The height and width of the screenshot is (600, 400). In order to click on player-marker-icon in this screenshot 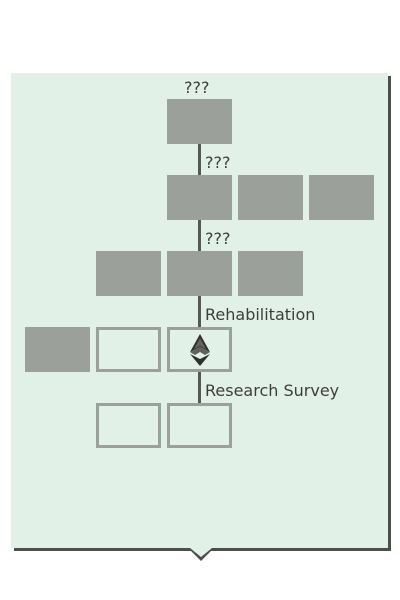, I will do `click(199, 349)`.